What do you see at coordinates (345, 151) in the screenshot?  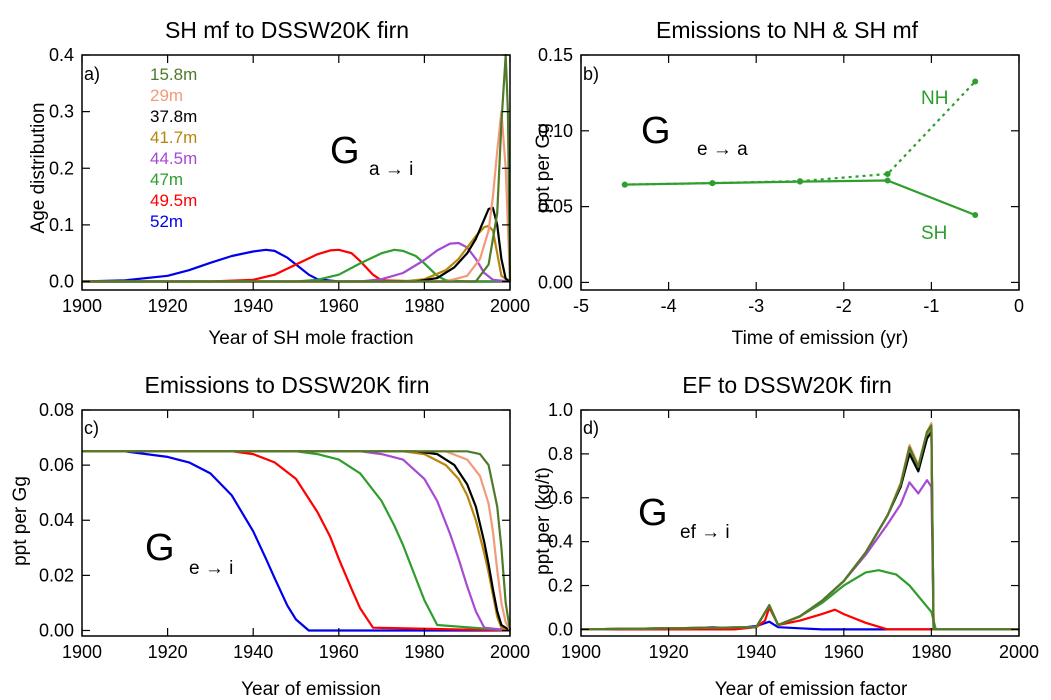 I see `panel-a-g-symbol: G` at bounding box center [345, 151].